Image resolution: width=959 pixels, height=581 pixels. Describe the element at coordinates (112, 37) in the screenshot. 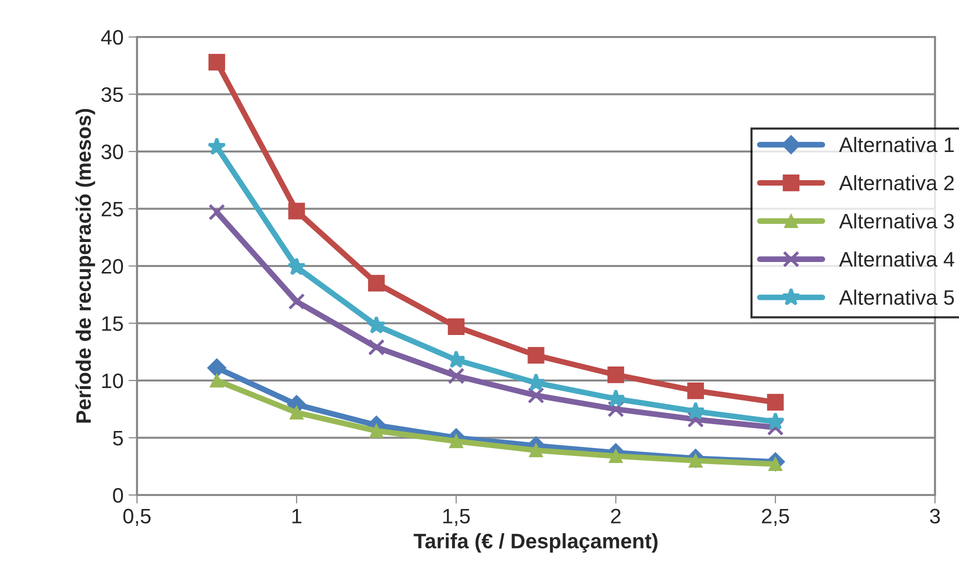

I see `y-tick-label: 40` at that location.